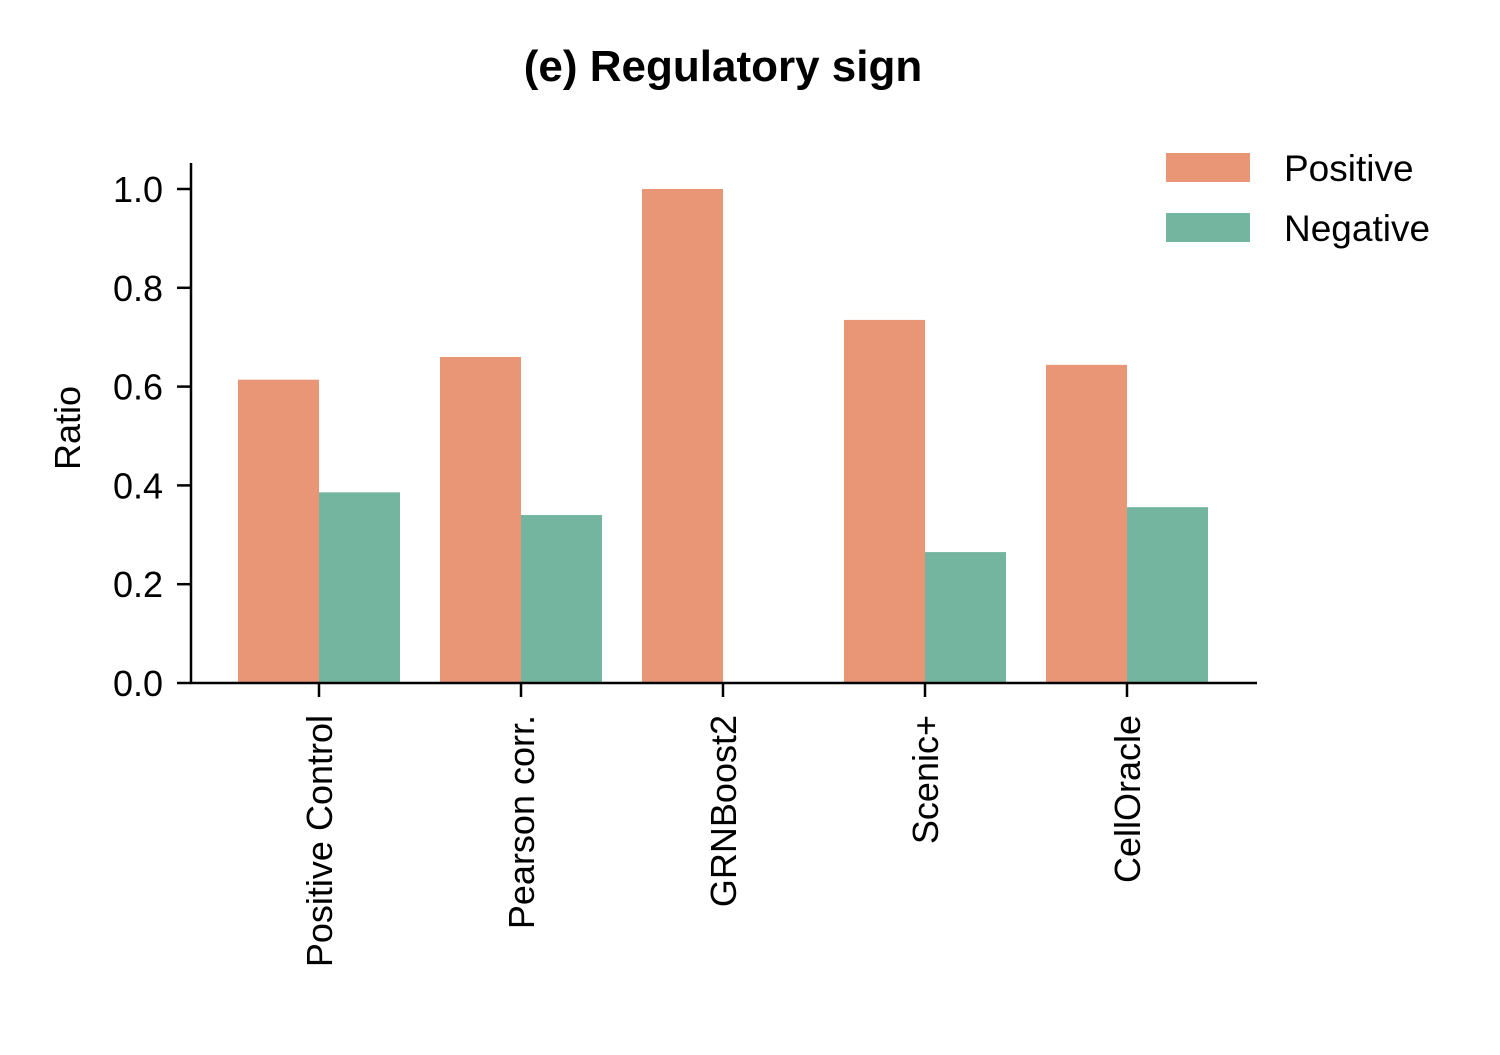 The width and height of the screenshot is (1500, 1055). I want to click on y-tick-label-5: 1.0, so click(138, 189).